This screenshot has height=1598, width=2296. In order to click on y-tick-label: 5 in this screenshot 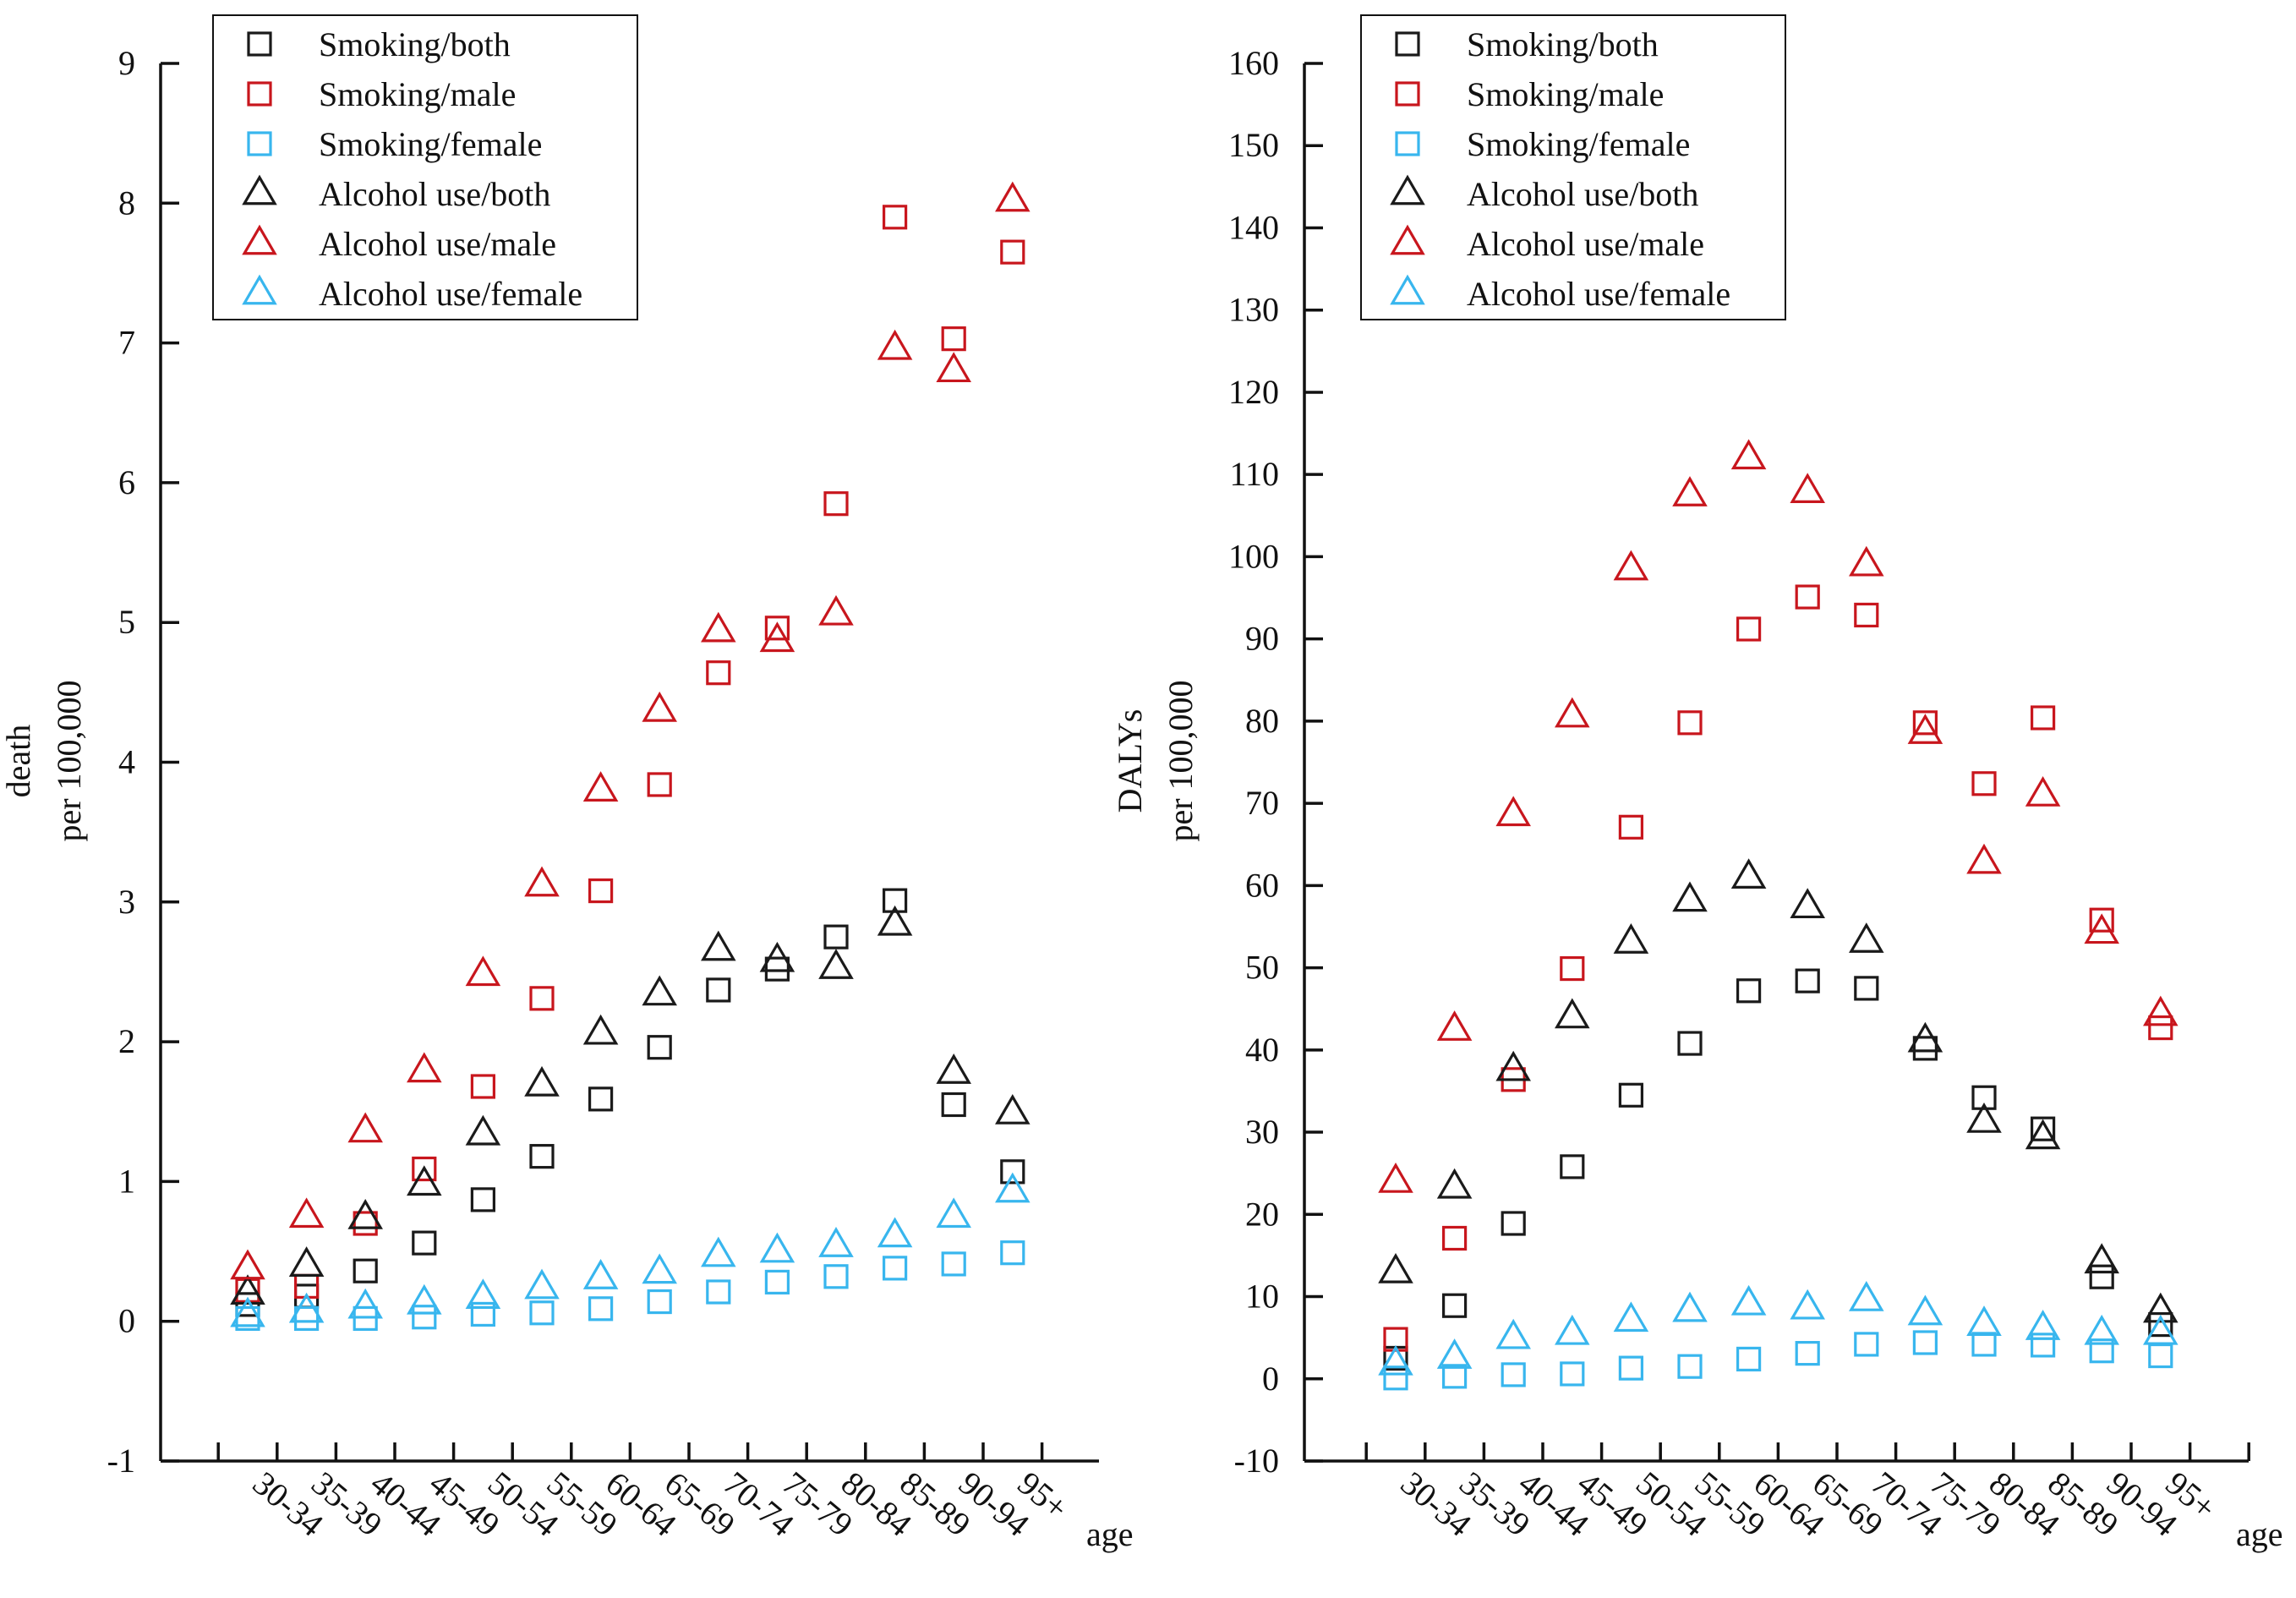, I will do `click(126, 622)`.